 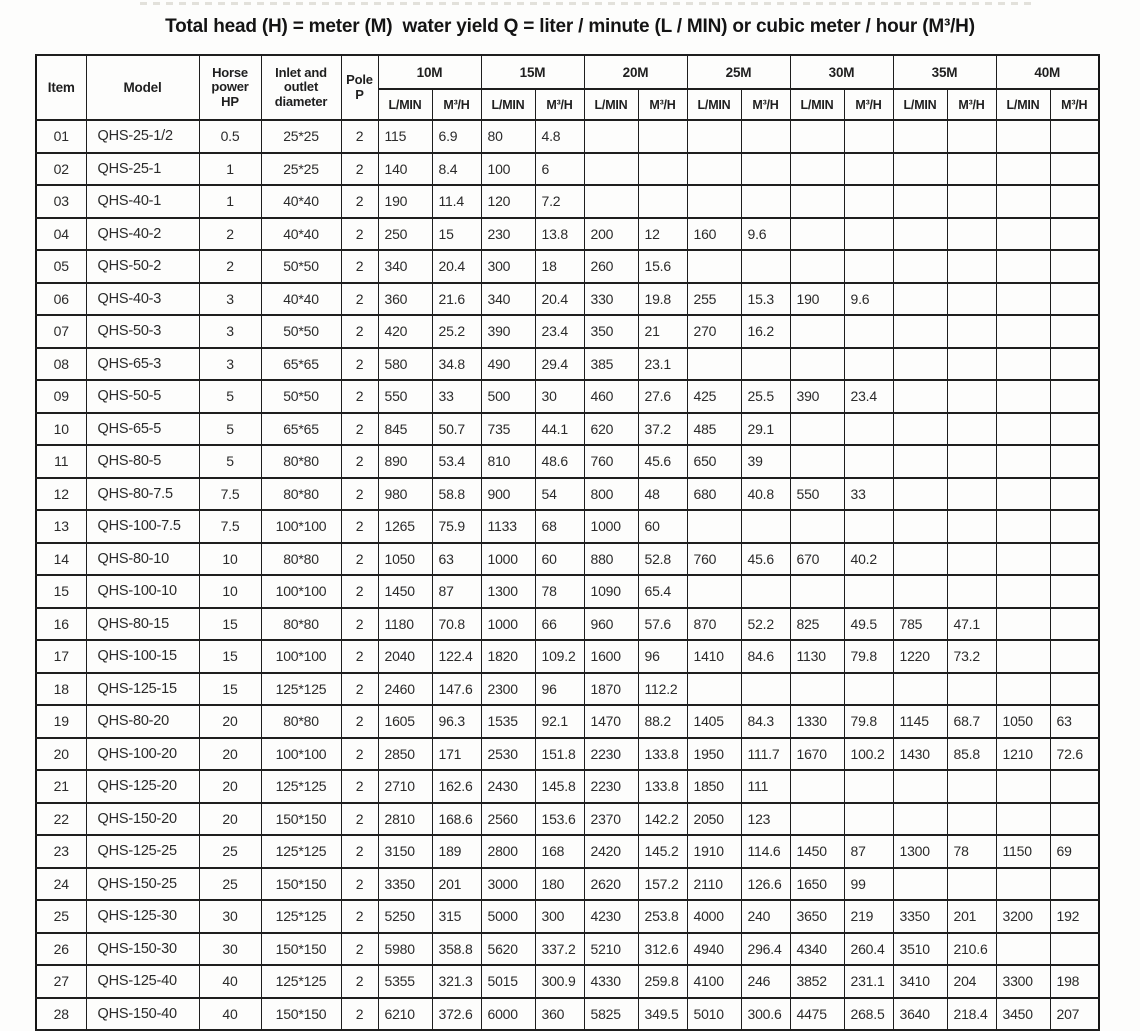 I want to click on model-cell: QHS-65-5, so click(x=142, y=428).